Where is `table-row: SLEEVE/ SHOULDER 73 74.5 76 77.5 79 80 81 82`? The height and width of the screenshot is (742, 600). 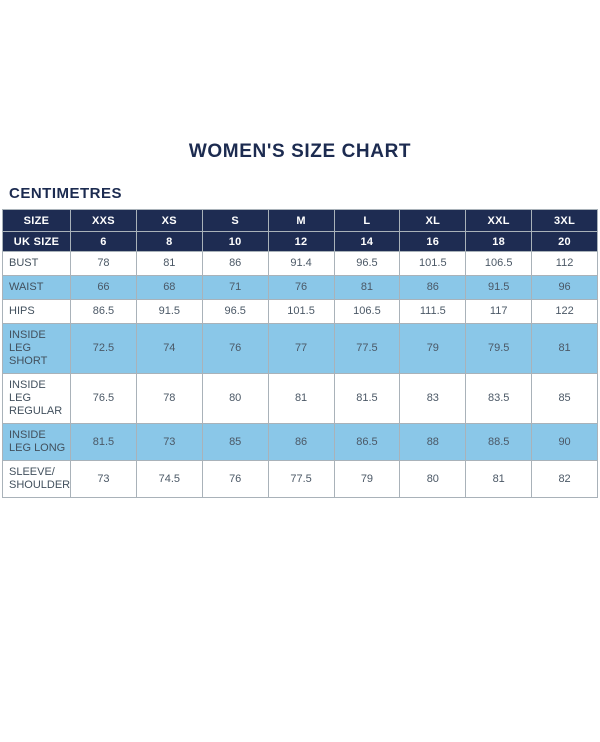 table-row: SLEEVE/ SHOULDER 73 74.5 76 77.5 79 80 81 82 is located at coordinates (300, 479).